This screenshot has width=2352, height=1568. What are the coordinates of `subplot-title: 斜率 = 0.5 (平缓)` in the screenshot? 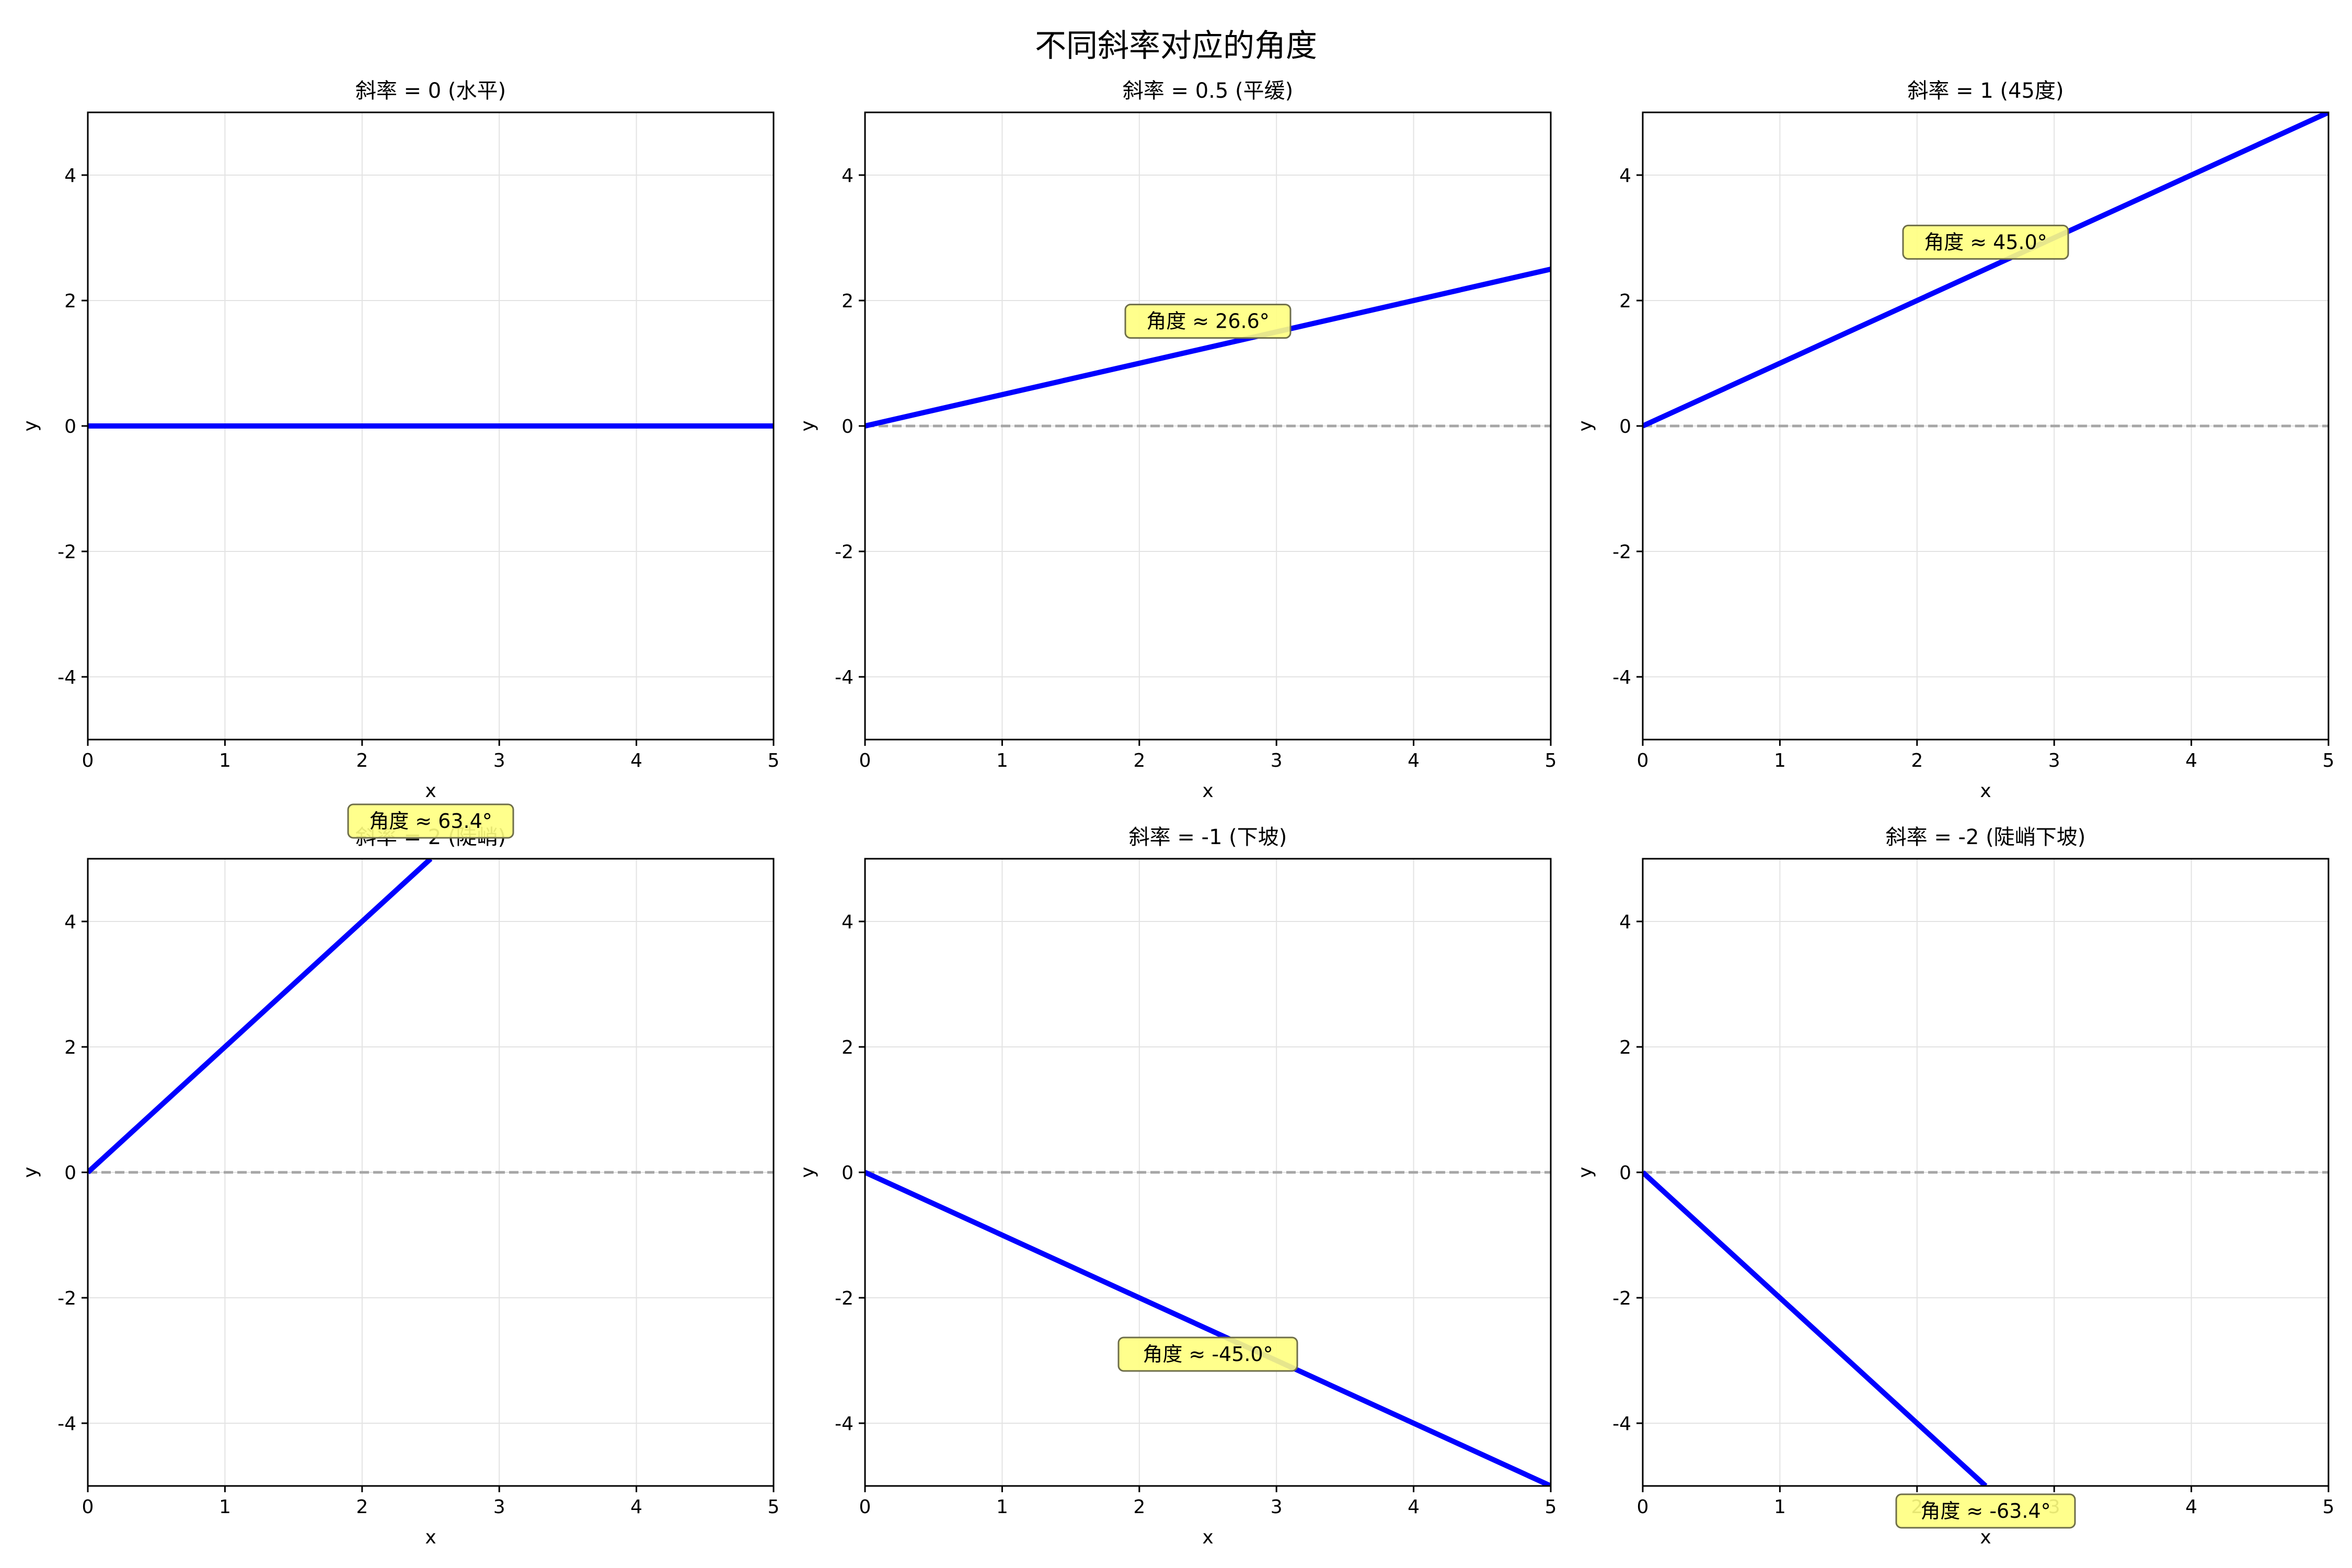 It's located at (1208, 91).